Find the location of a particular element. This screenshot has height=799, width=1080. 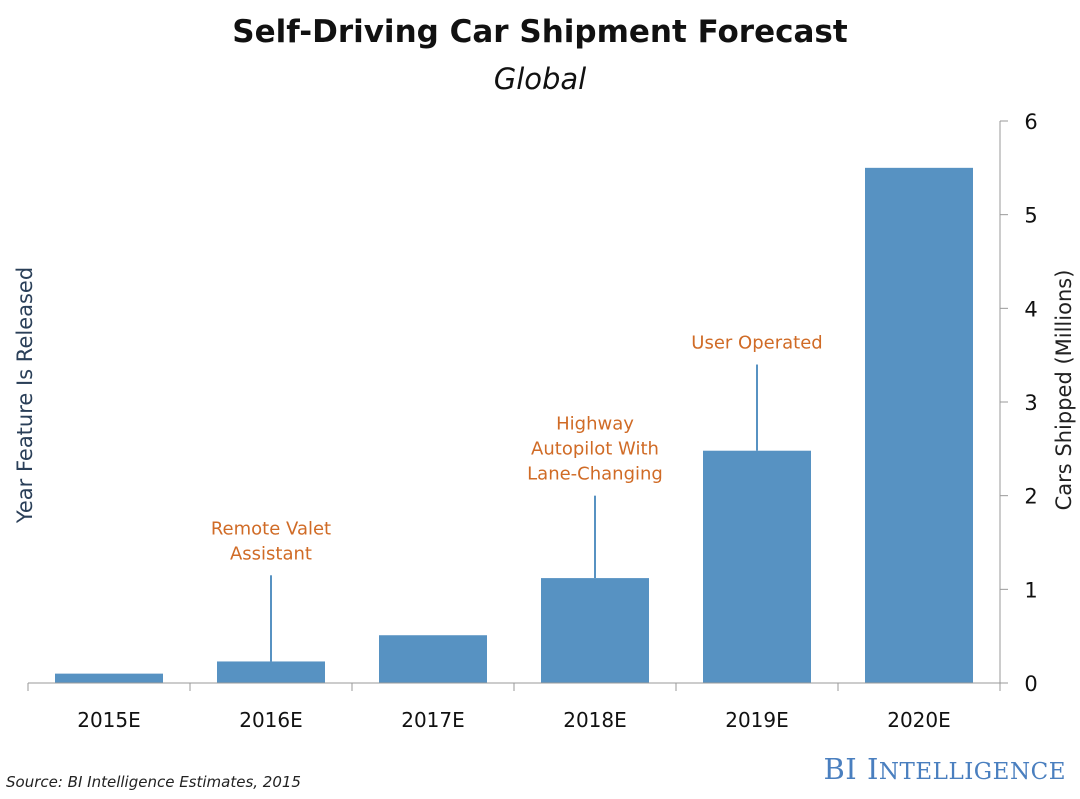

y-tick-label: 4 is located at coordinates (1030, 309).